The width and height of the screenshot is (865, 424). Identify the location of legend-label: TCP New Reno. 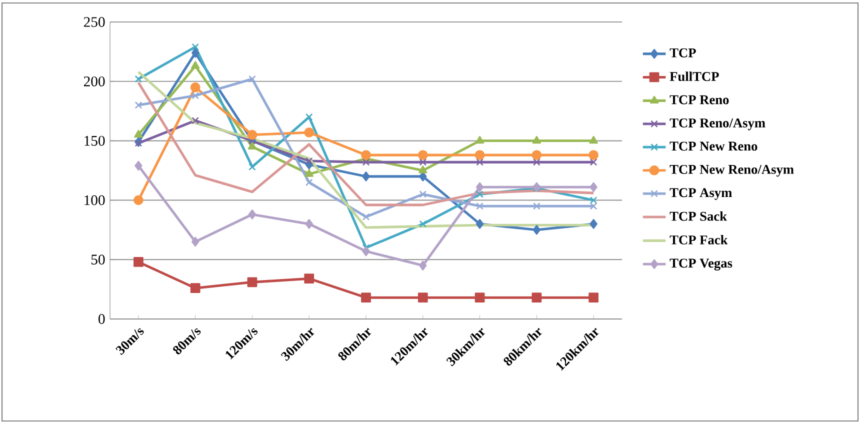
(714, 146).